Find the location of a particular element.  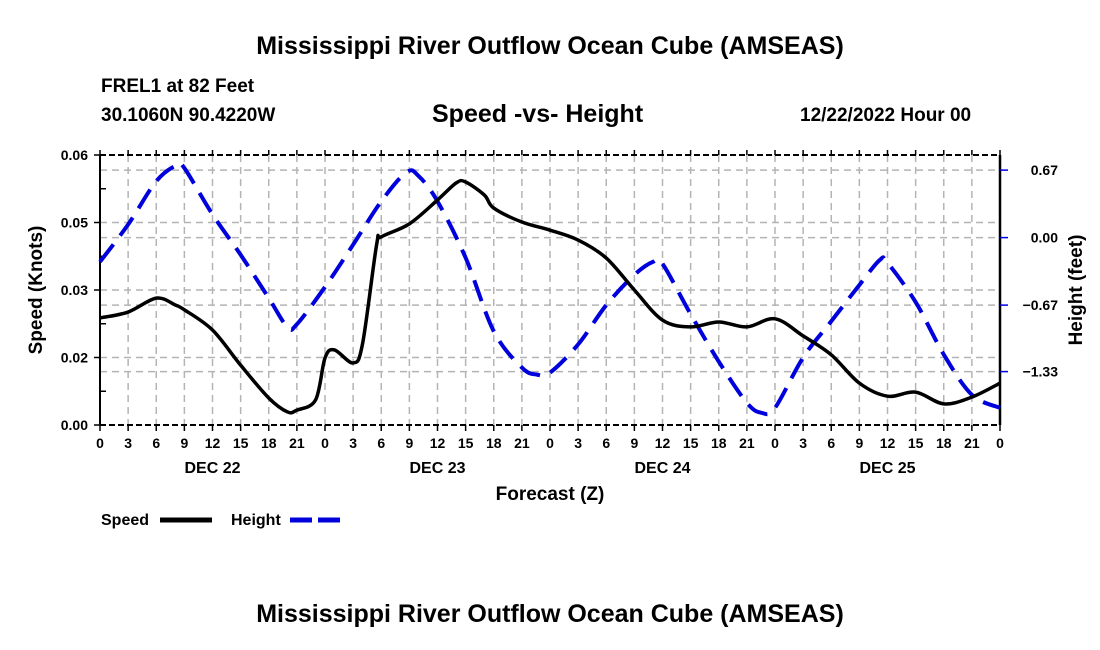

y2-tick-label: 0.67 is located at coordinates (1044, 170).